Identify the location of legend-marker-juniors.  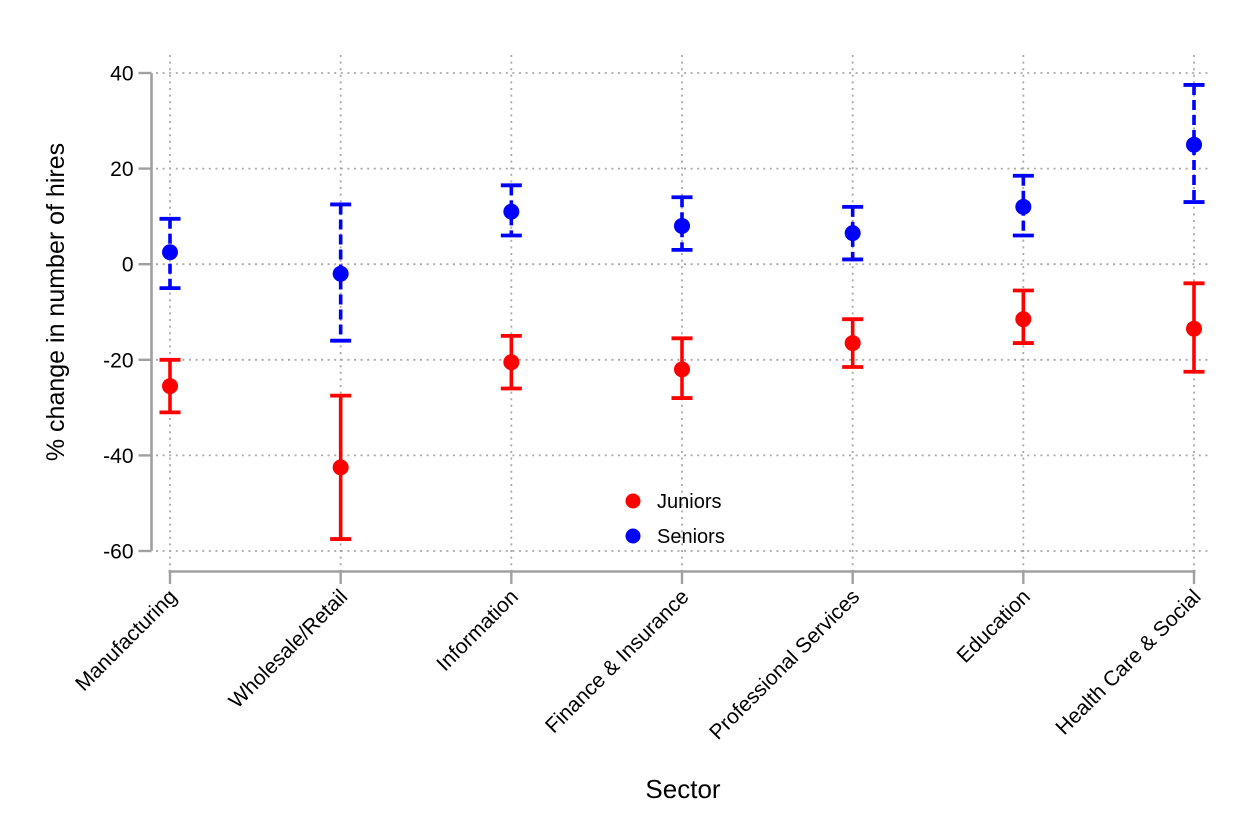
(633, 501).